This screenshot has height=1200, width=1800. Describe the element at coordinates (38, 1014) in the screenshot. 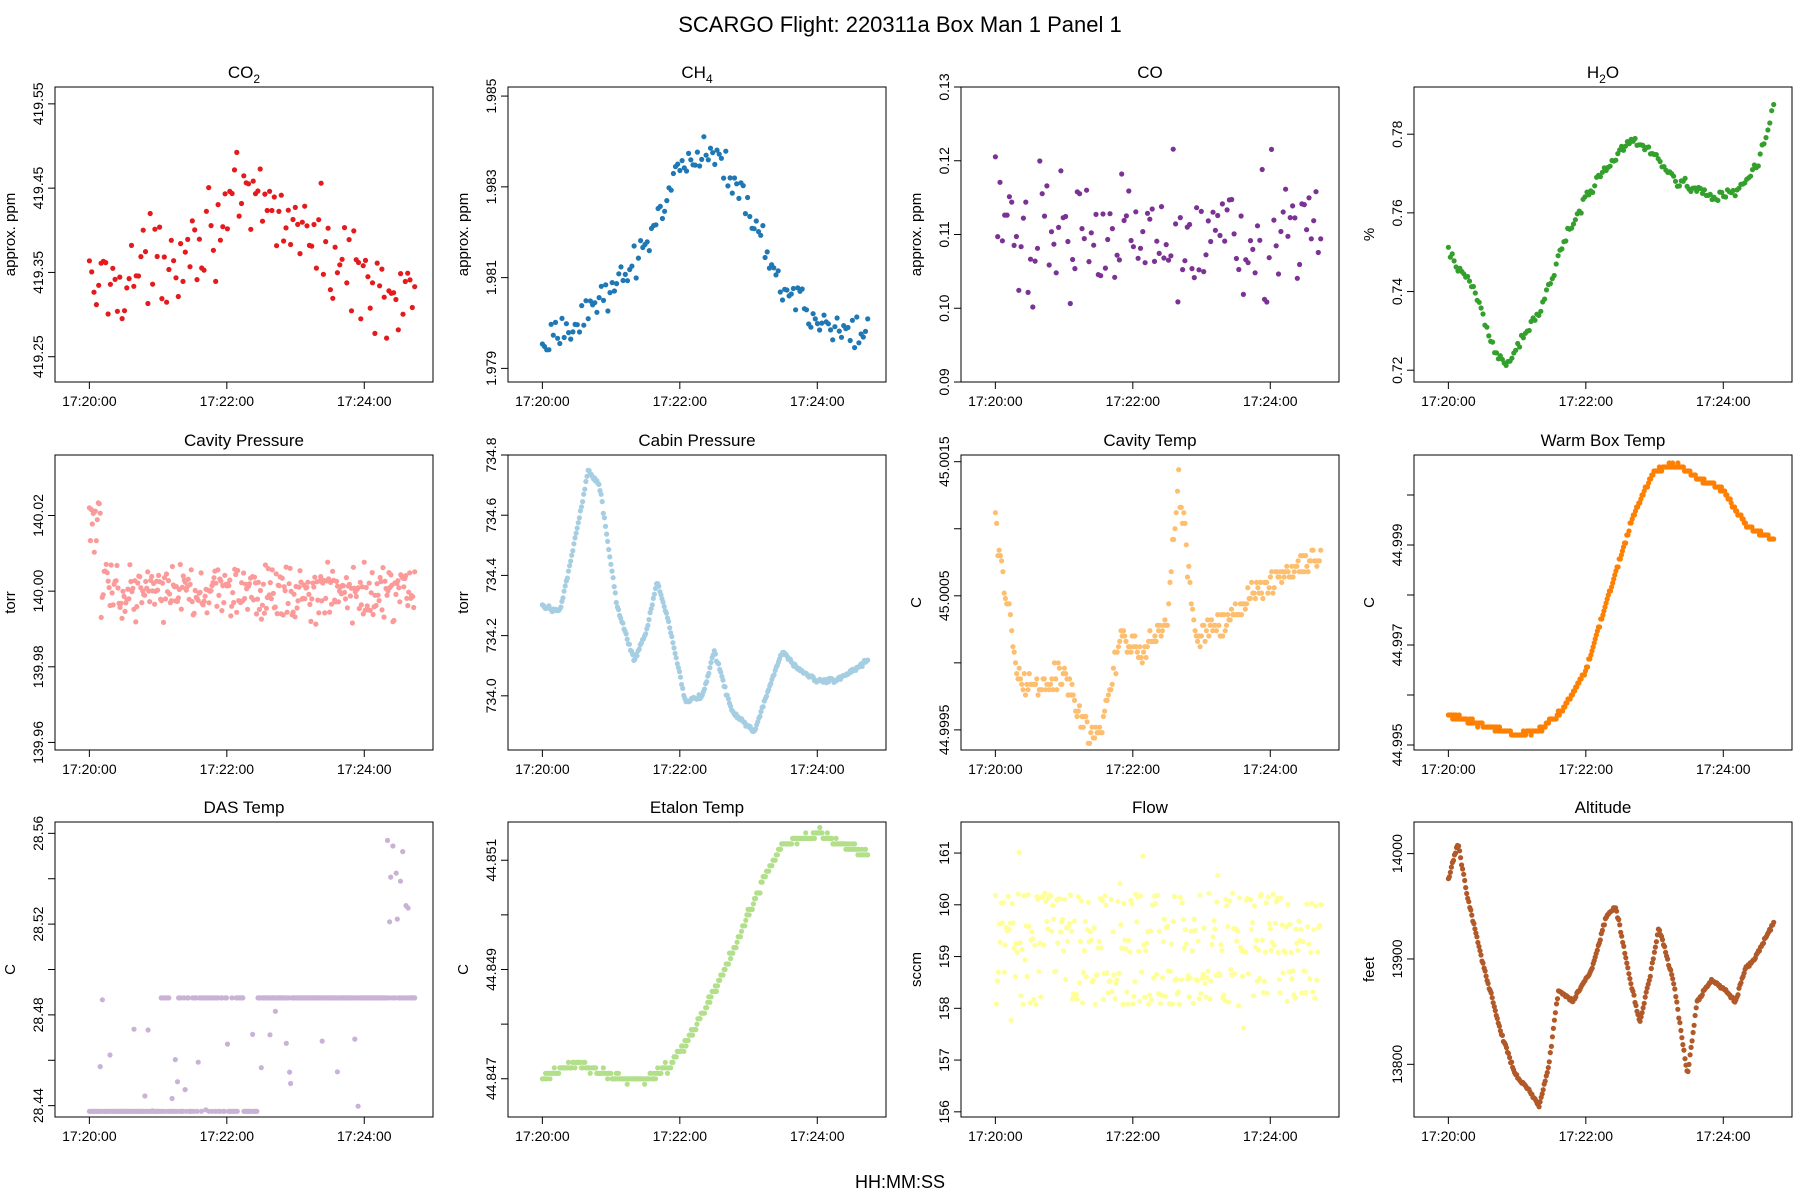

I see `y-tick-label: 28.48` at that location.